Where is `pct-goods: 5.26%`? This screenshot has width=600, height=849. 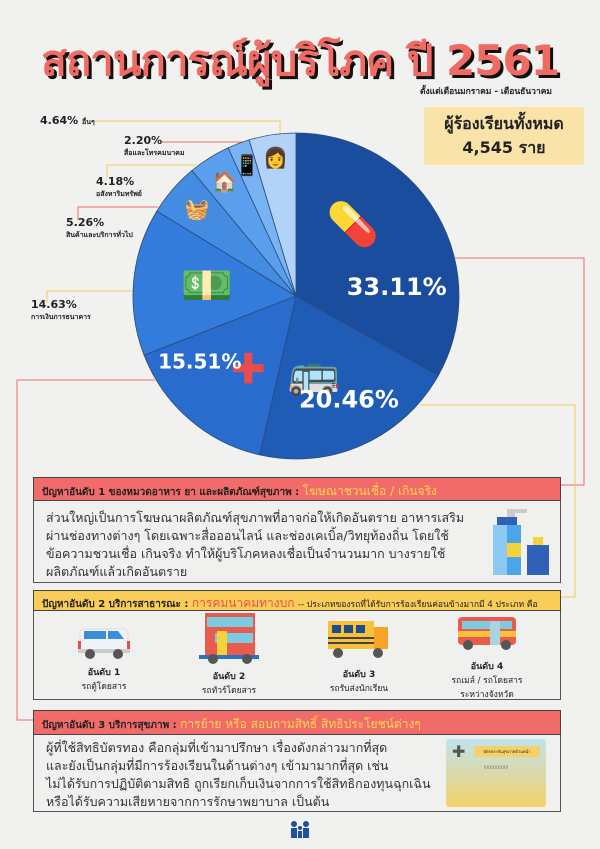 pct-goods: 5.26% is located at coordinates (85, 222).